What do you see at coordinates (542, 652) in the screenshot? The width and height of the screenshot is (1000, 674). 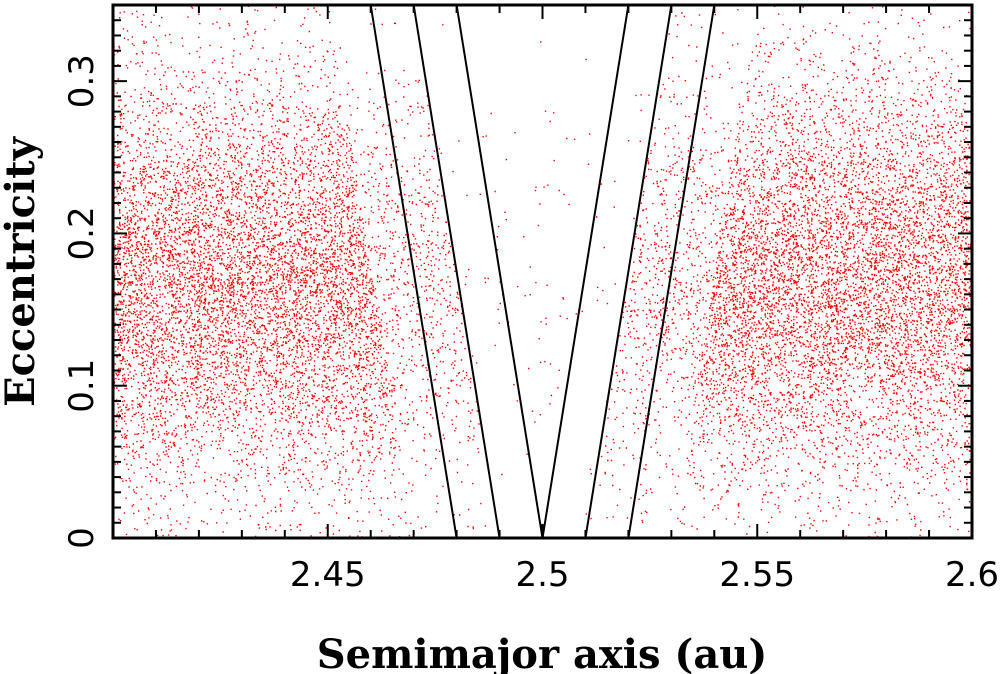 I see `x-axis-title: Semimajor axis (au)` at bounding box center [542, 652].